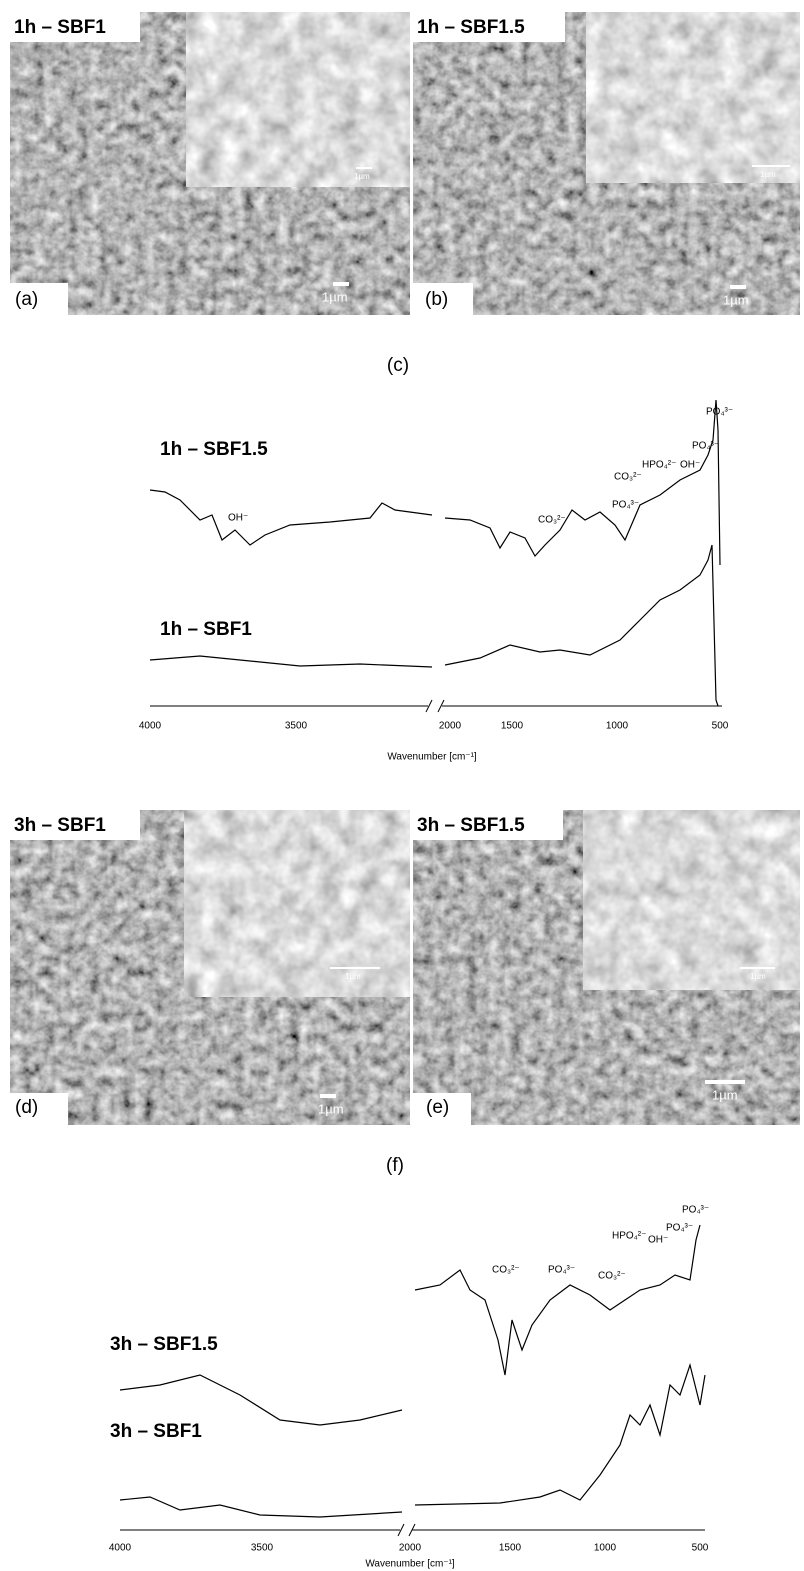 This screenshot has height=1571, width=804. What do you see at coordinates (60, 27) in the screenshot?
I see `sample-label: 1h – SBF1` at bounding box center [60, 27].